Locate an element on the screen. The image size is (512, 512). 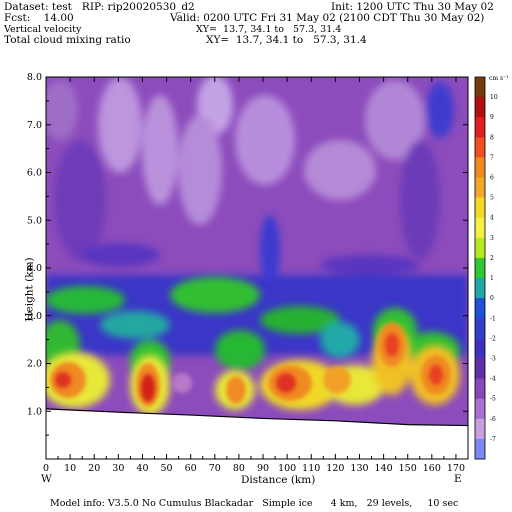
colorbar-label: 8 is located at coordinates (492, 137).